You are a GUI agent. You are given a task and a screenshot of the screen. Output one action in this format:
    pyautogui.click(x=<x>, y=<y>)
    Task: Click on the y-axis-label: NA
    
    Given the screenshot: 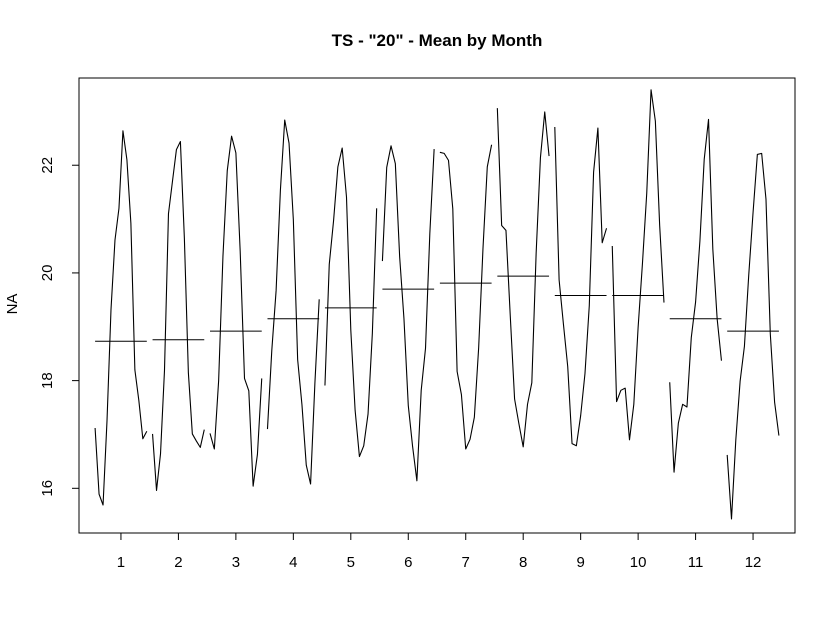 What is the action you would take?
    pyautogui.click(x=12, y=304)
    